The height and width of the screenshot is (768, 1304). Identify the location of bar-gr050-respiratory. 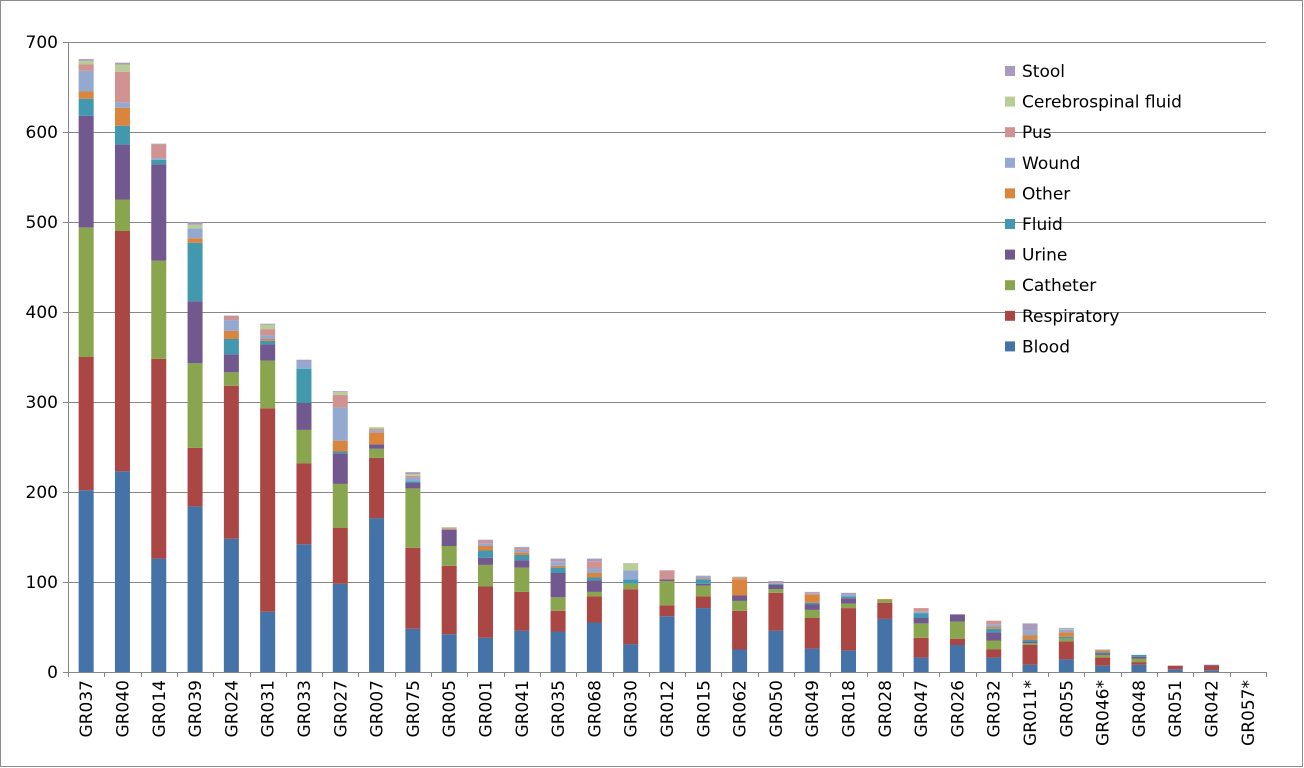
(776, 611).